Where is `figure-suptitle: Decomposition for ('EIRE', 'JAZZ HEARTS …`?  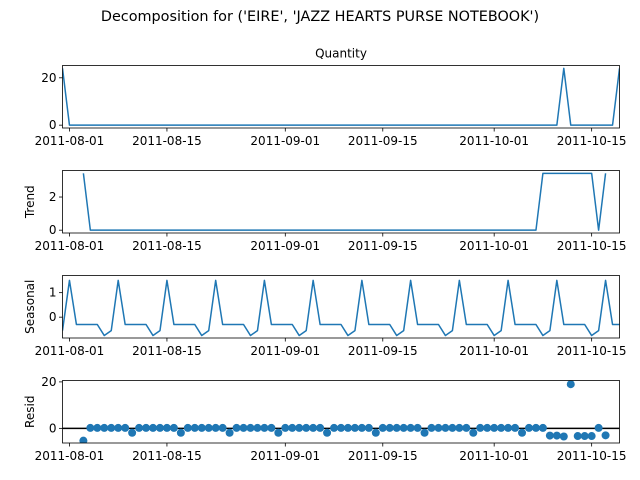 figure-suptitle: Decomposition for ('EIRE', 'JAZZ HEARTS … is located at coordinates (320, 17).